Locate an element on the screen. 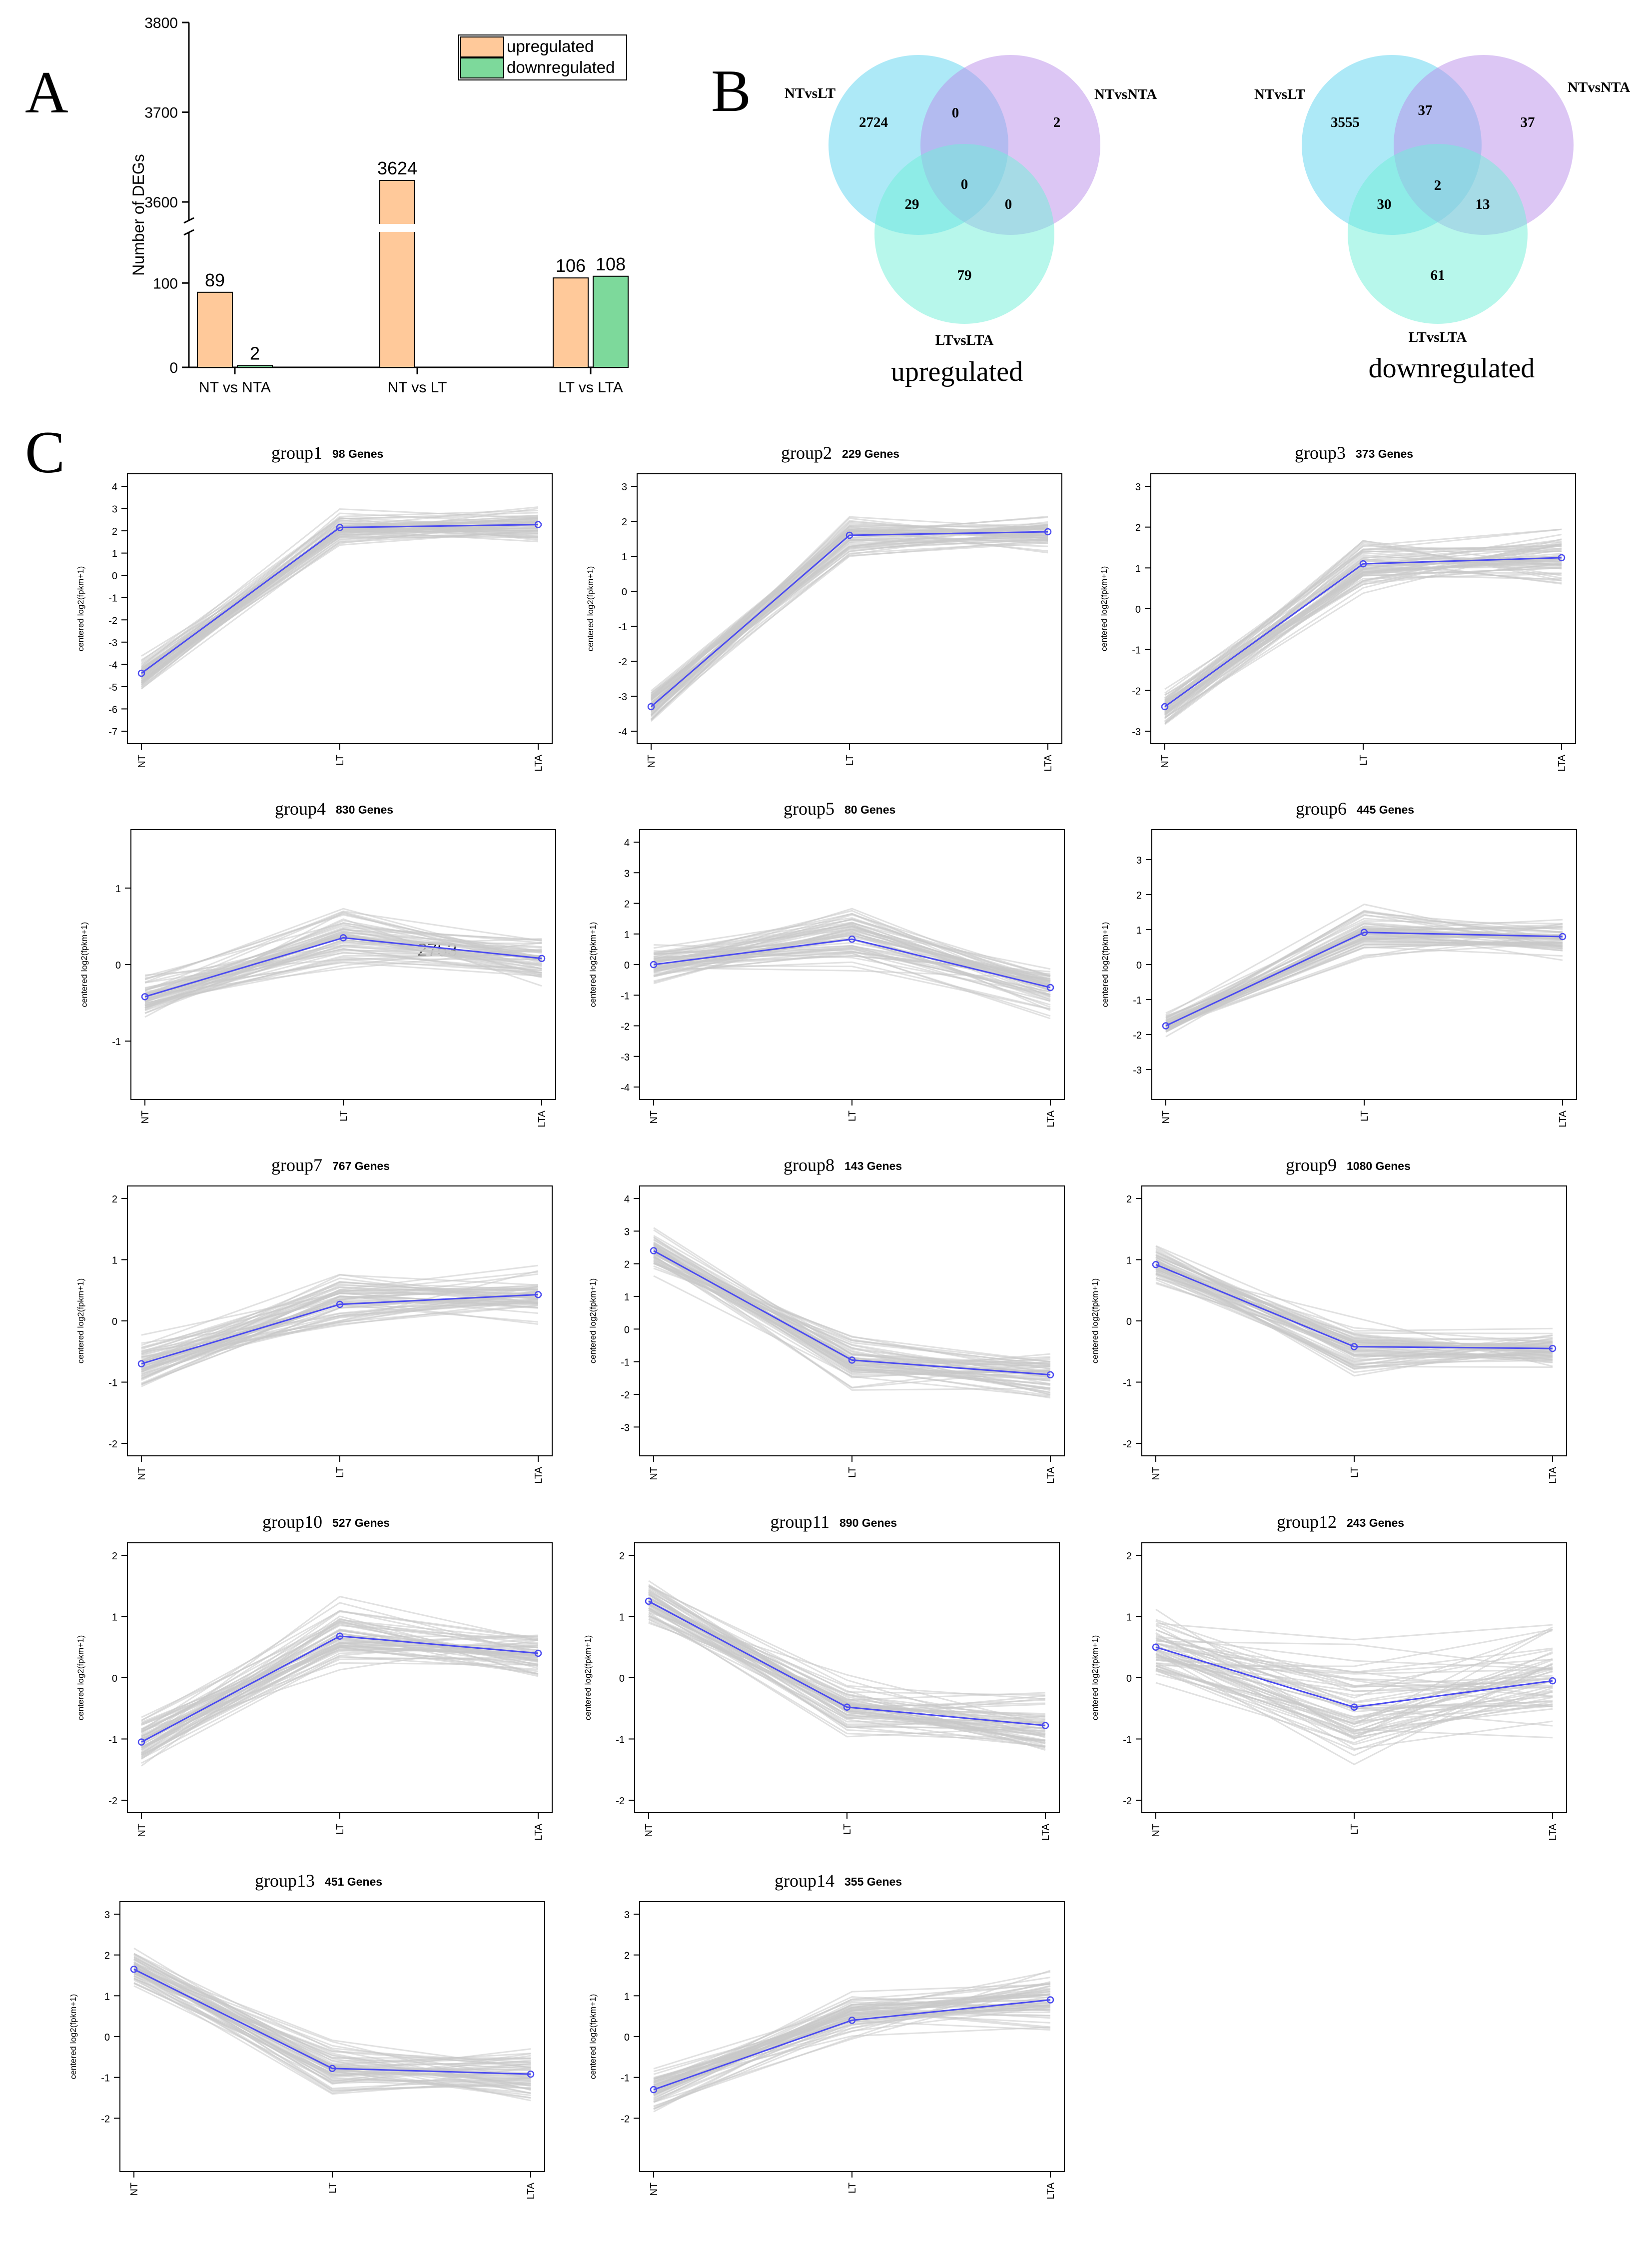 The height and width of the screenshot is (2244, 1652). cluster-x-tick-label: NT is located at coordinates (141, 1830).